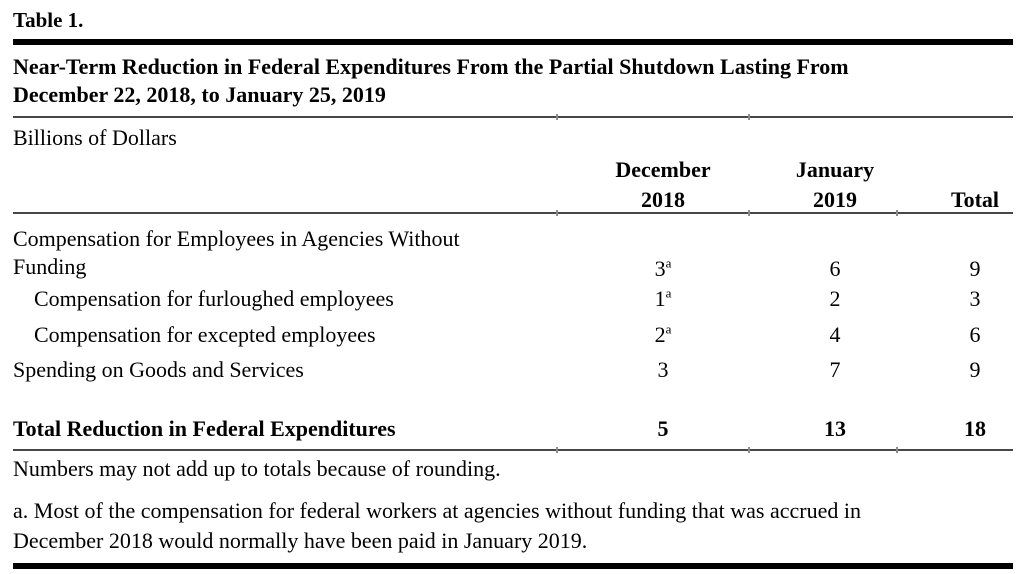 This screenshot has height=574, width=1024. What do you see at coordinates (660, 334) in the screenshot?
I see `value-text: 2` at bounding box center [660, 334].